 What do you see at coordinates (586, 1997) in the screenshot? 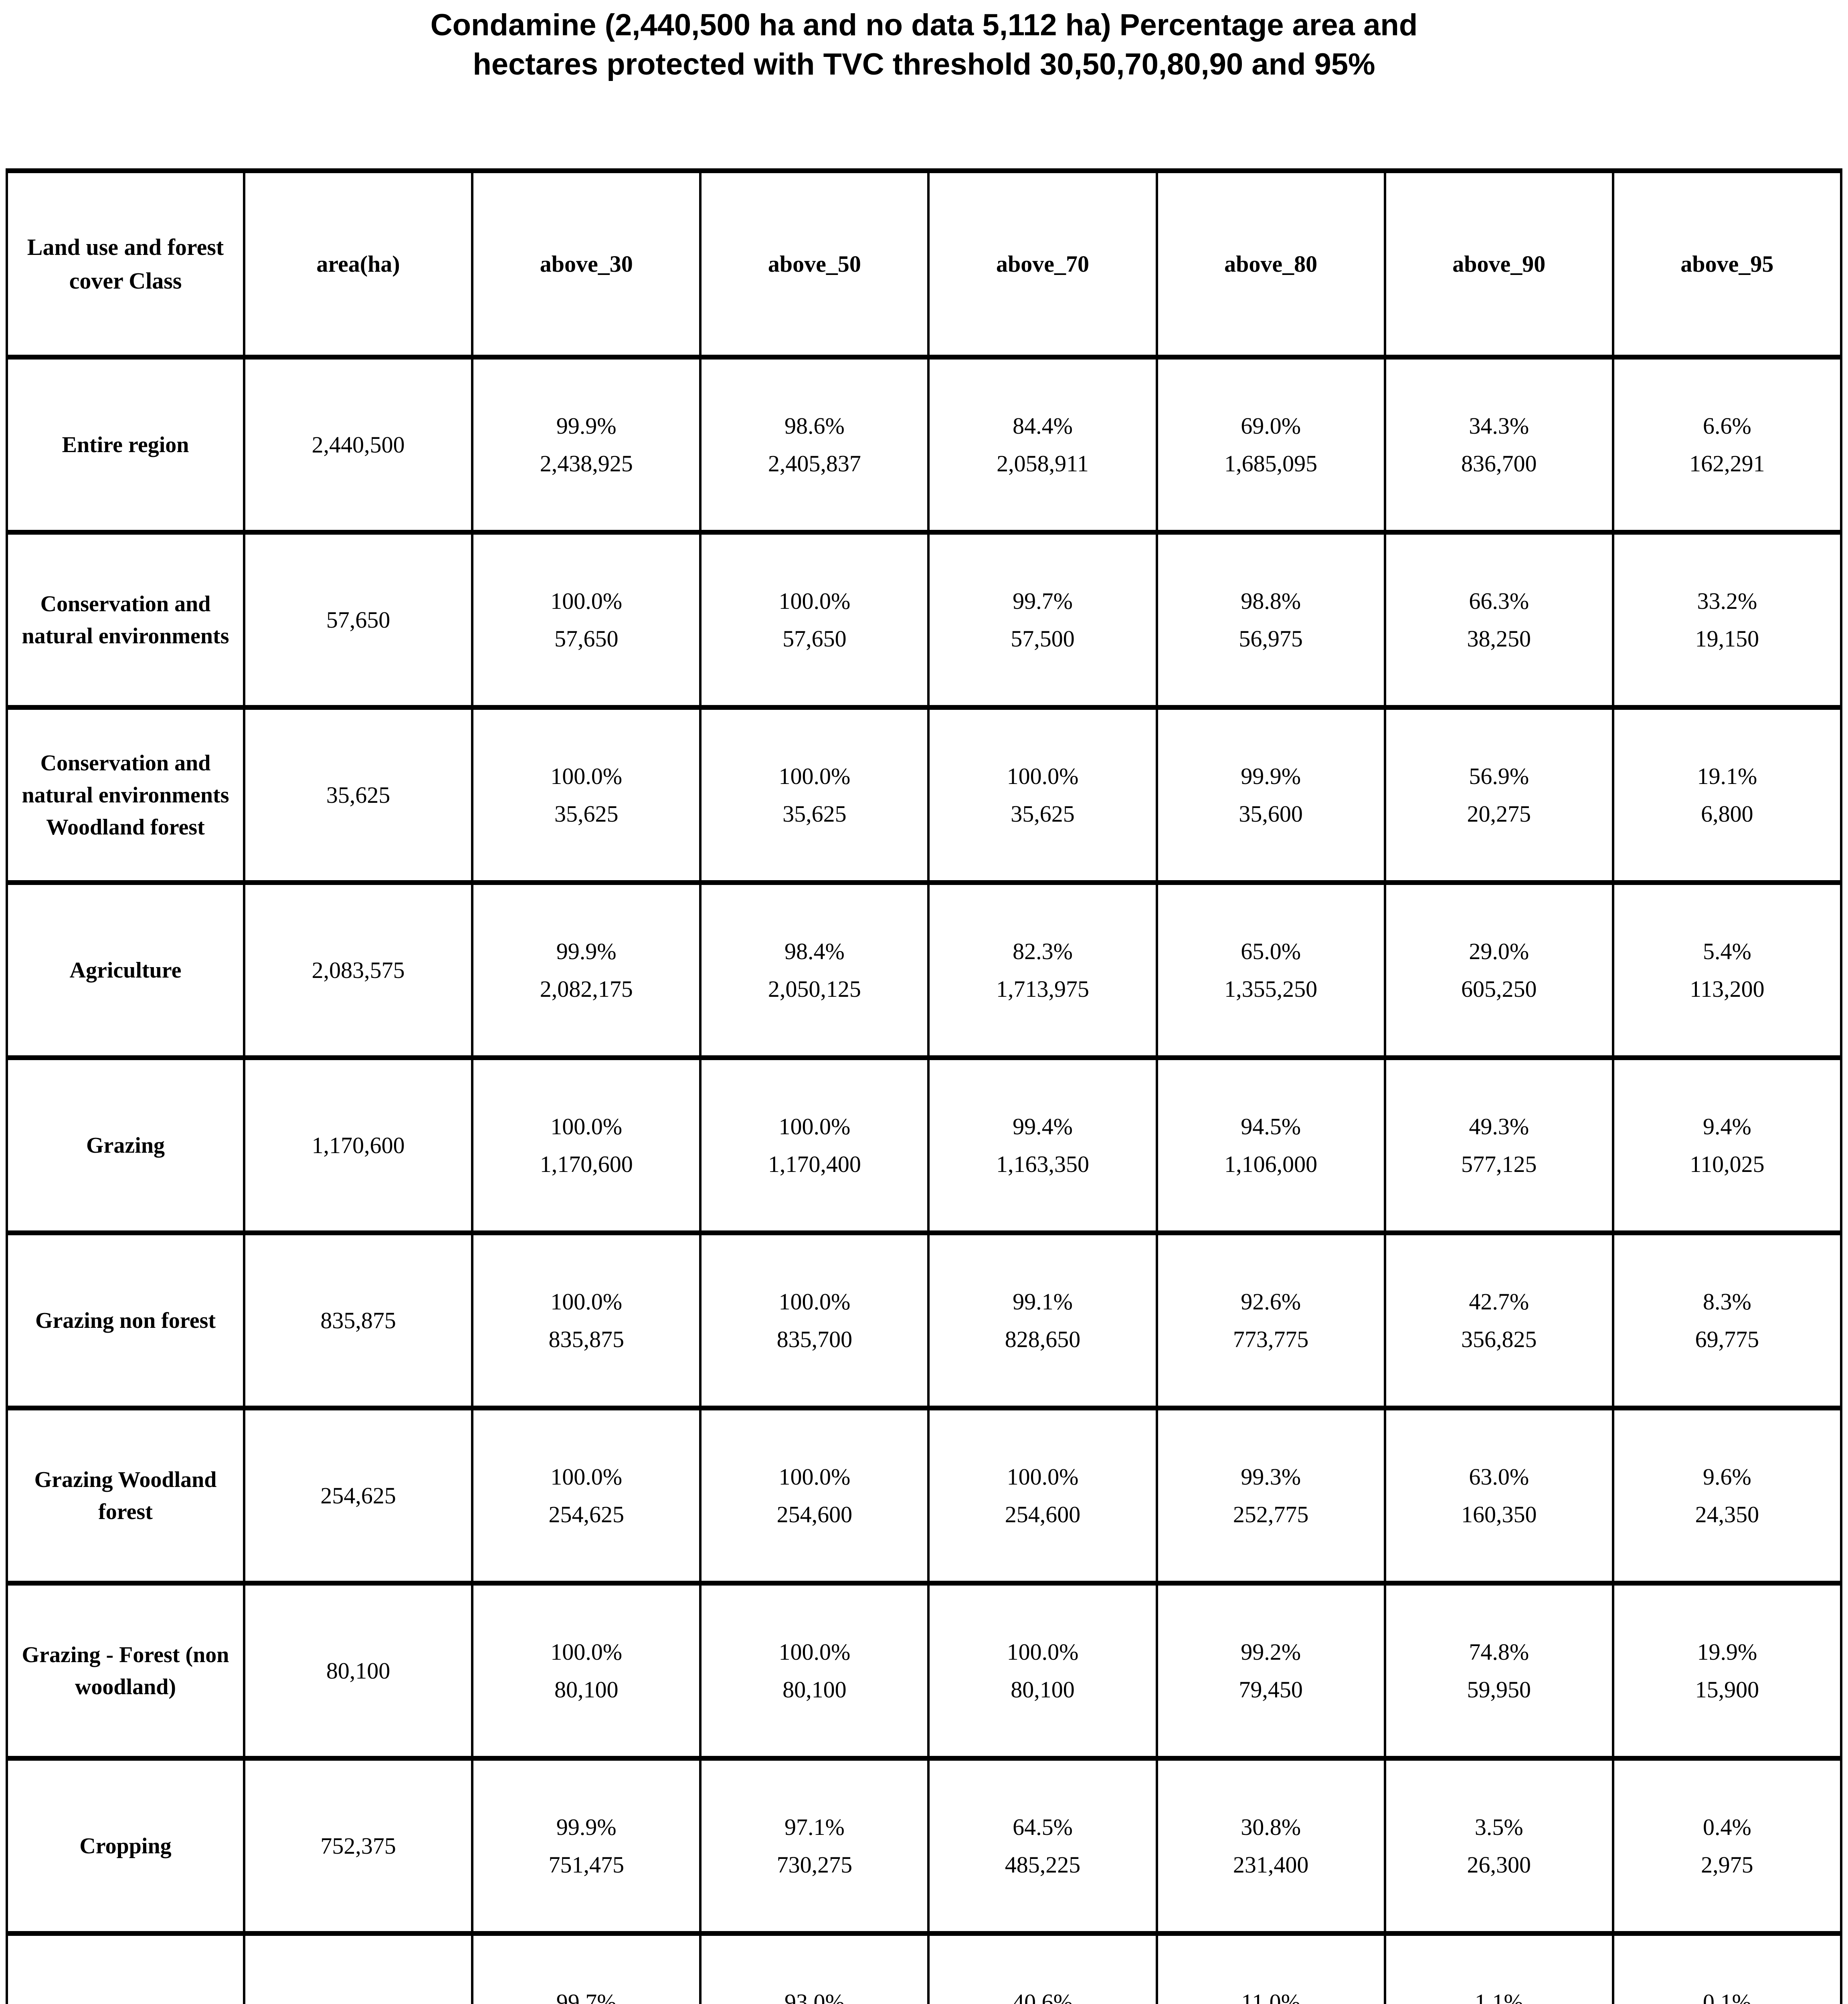
I see `pct-value: 99.7%` at bounding box center [586, 1997].